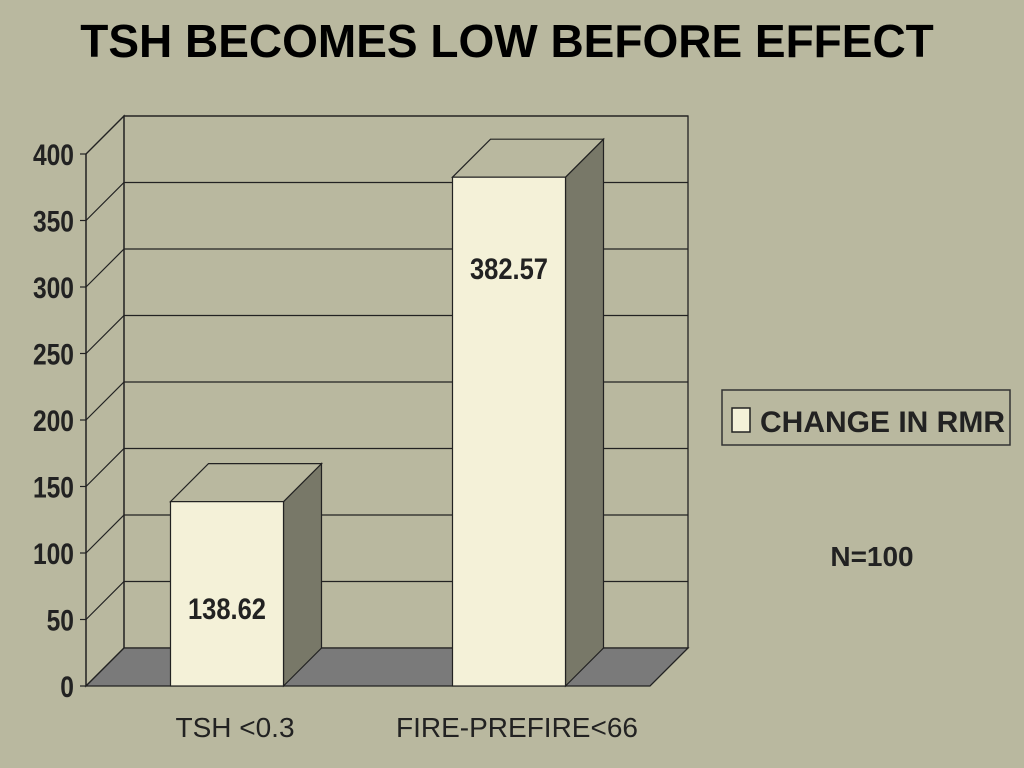 The width and height of the screenshot is (1024, 768). I want to click on y-tick-label: 400, so click(53, 155).